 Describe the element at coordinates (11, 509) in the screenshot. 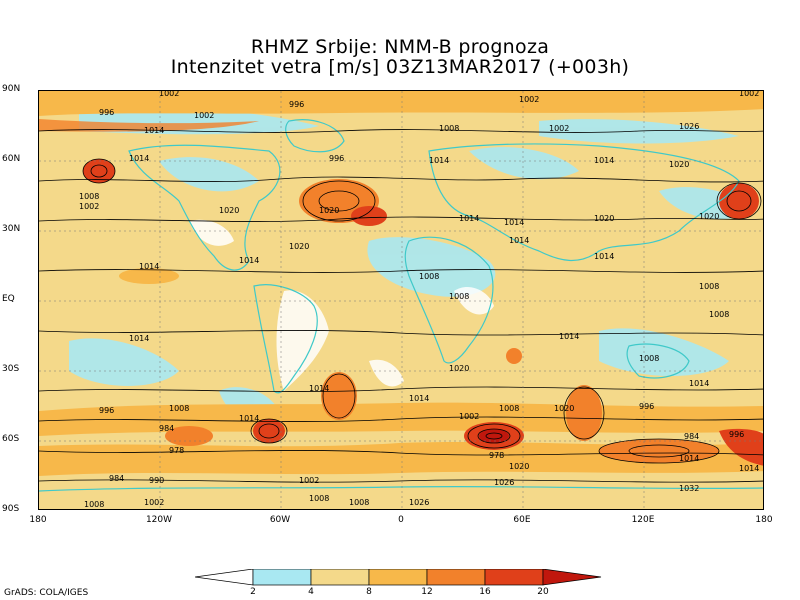

I see `latitude-label: 90S` at that location.